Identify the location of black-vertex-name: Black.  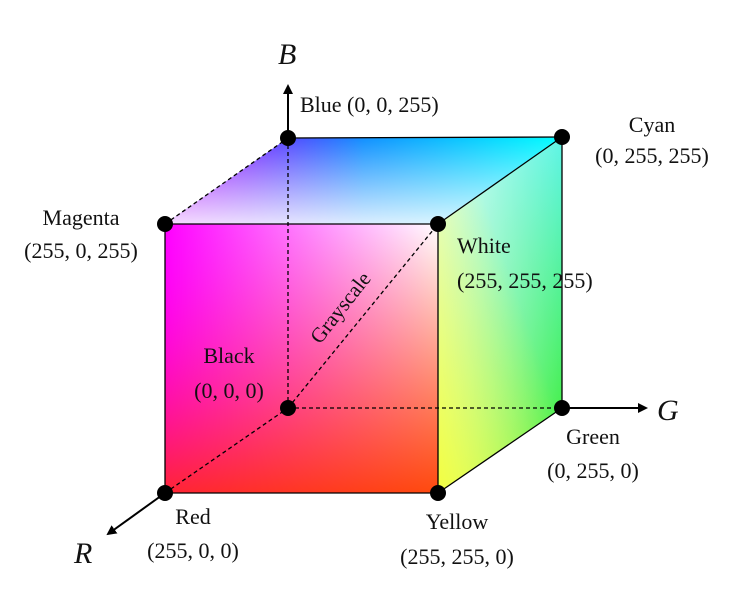
(228, 355).